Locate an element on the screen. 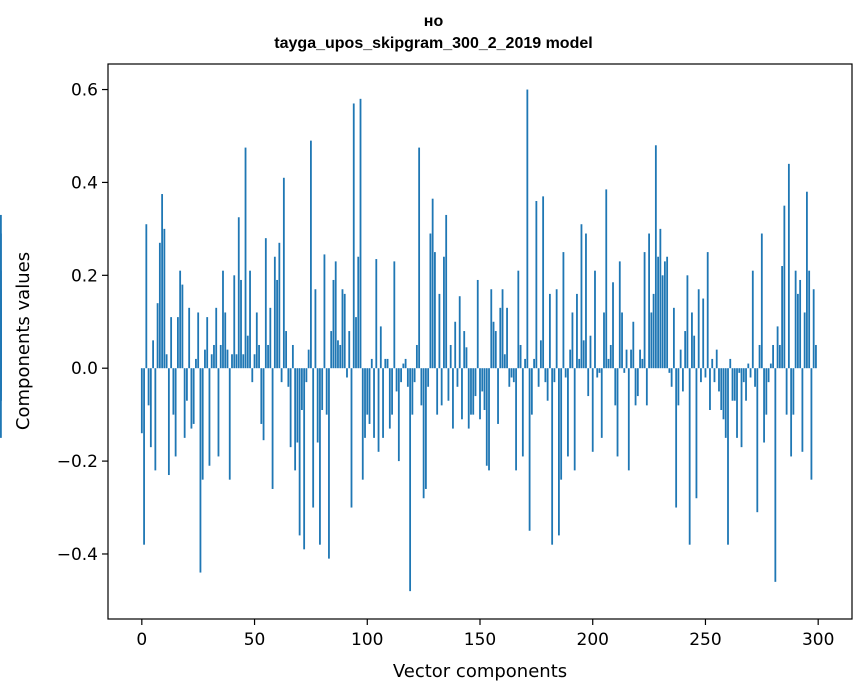  y-tick-label: 0.2 is located at coordinates (84, 276).